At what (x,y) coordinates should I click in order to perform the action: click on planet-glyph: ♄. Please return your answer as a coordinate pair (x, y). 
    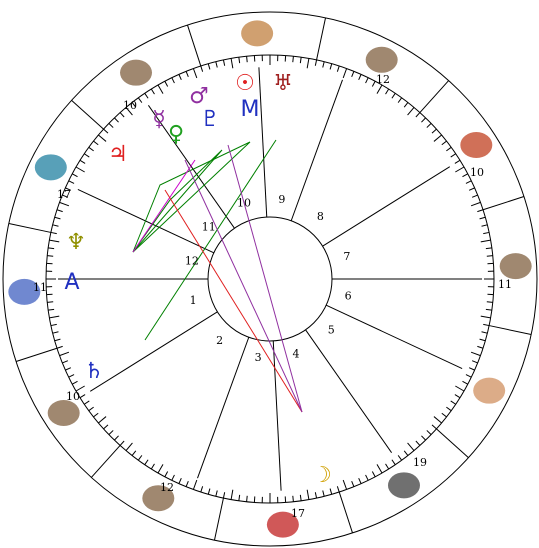
    Looking at the image, I should click on (94, 371).